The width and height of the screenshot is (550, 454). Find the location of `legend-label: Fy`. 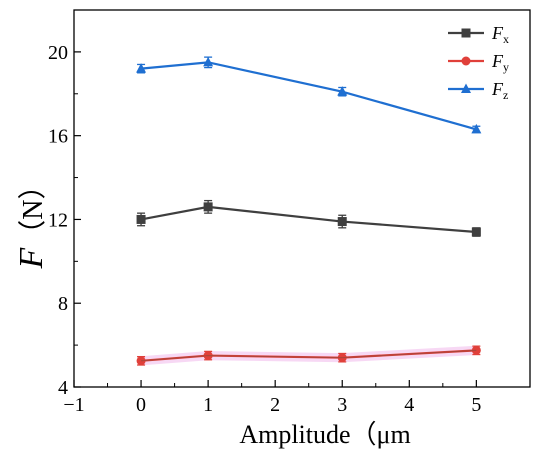

legend-label: Fy is located at coordinates (500, 62).